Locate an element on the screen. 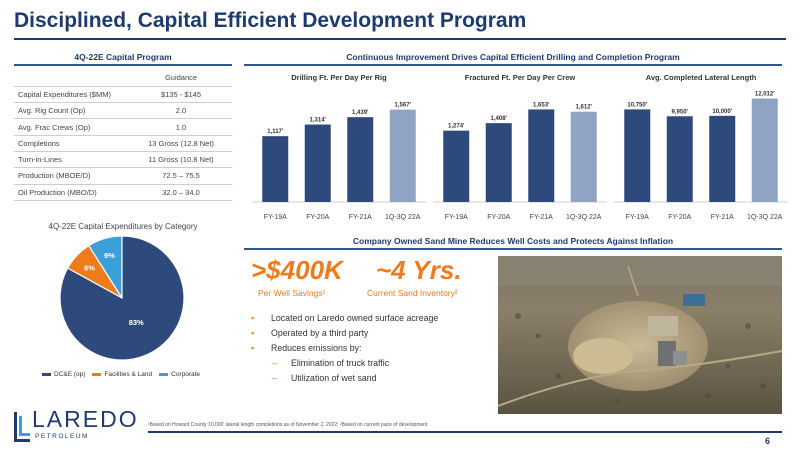  table-row: Production (MBOE/D) 72.5 – 75.5 is located at coordinates (123, 176).